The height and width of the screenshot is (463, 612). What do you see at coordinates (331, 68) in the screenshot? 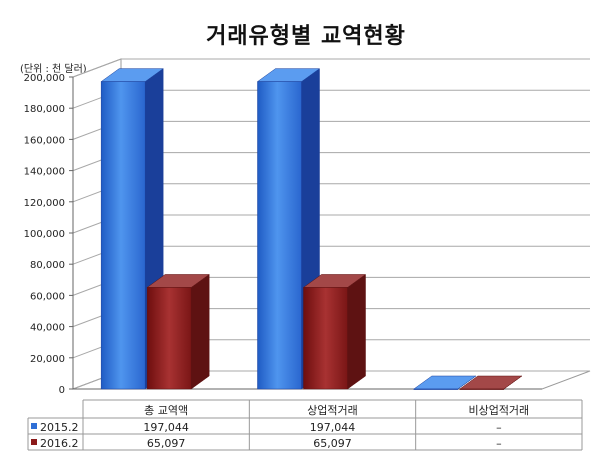
I see `gridline` at bounding box center [331, 68].